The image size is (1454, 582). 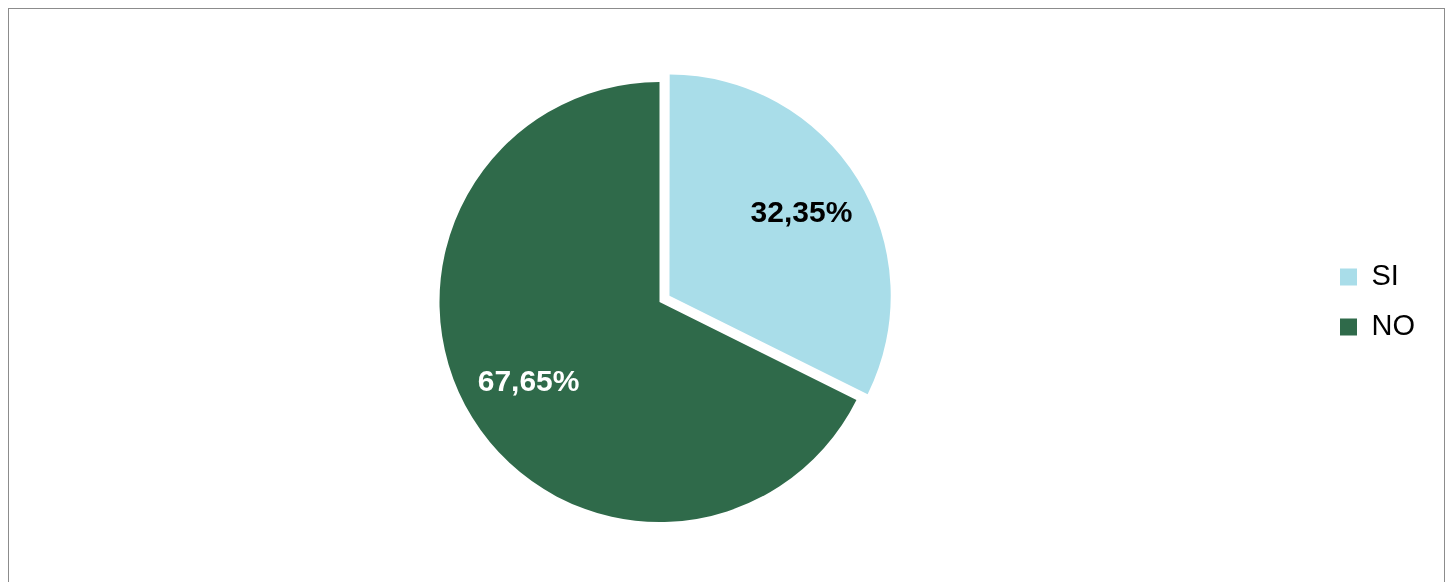 What do you see at coordinates (801, 212) in the screenshot?
I see `data-label: 32,35%` at bounding box center [801, 212].